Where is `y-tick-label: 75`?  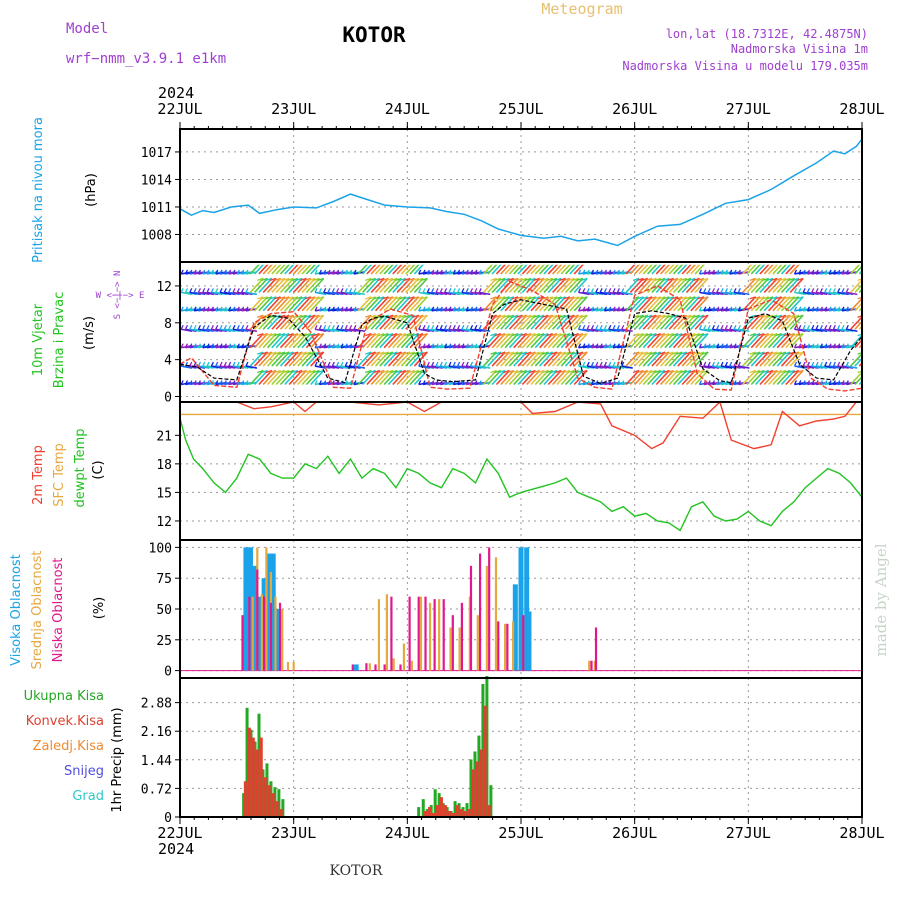 y-tick-label: 75 is located at coordinates (164, 579).